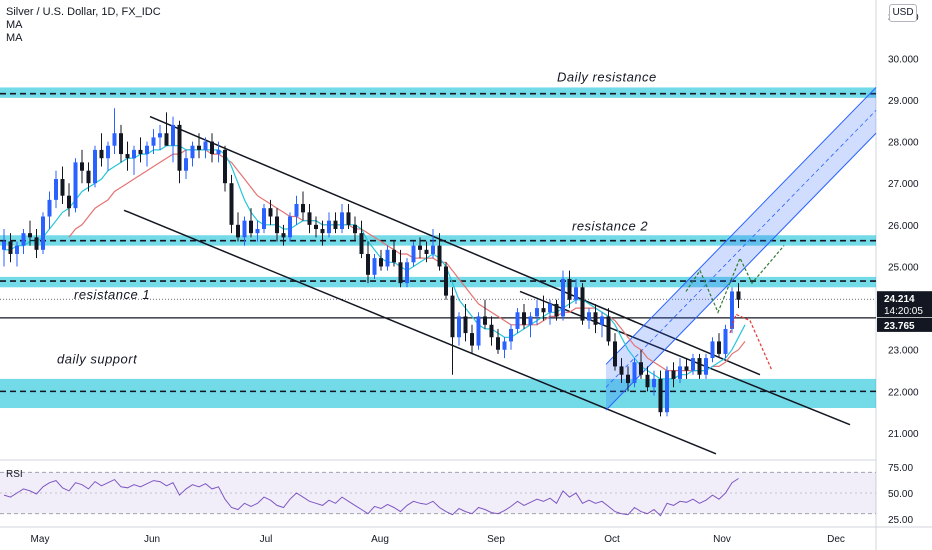  I want to click on time-axis-tick: Aug, so click(380, 539).